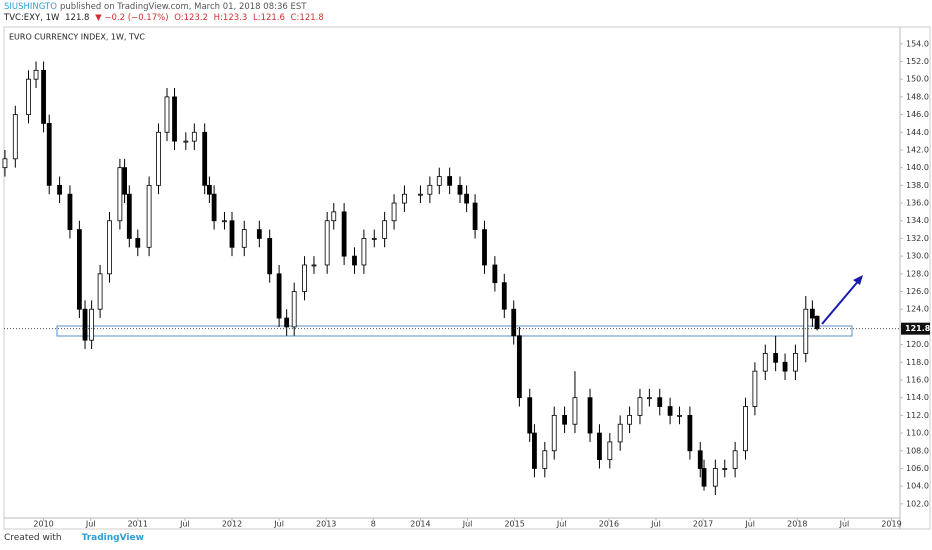 This screenshot has width=932, height=550. What do you see at coordinates (74, 538) in the screenshot?
I see `footer: Created with TradingView` at bounding box center [74, 538].